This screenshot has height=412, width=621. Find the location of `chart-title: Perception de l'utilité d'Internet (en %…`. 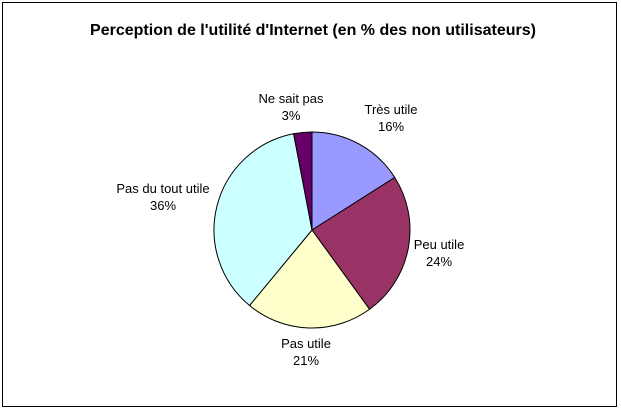

chart-title: Perception de l'utilité d'Internet (en %… is located at coordinates (313, 30).